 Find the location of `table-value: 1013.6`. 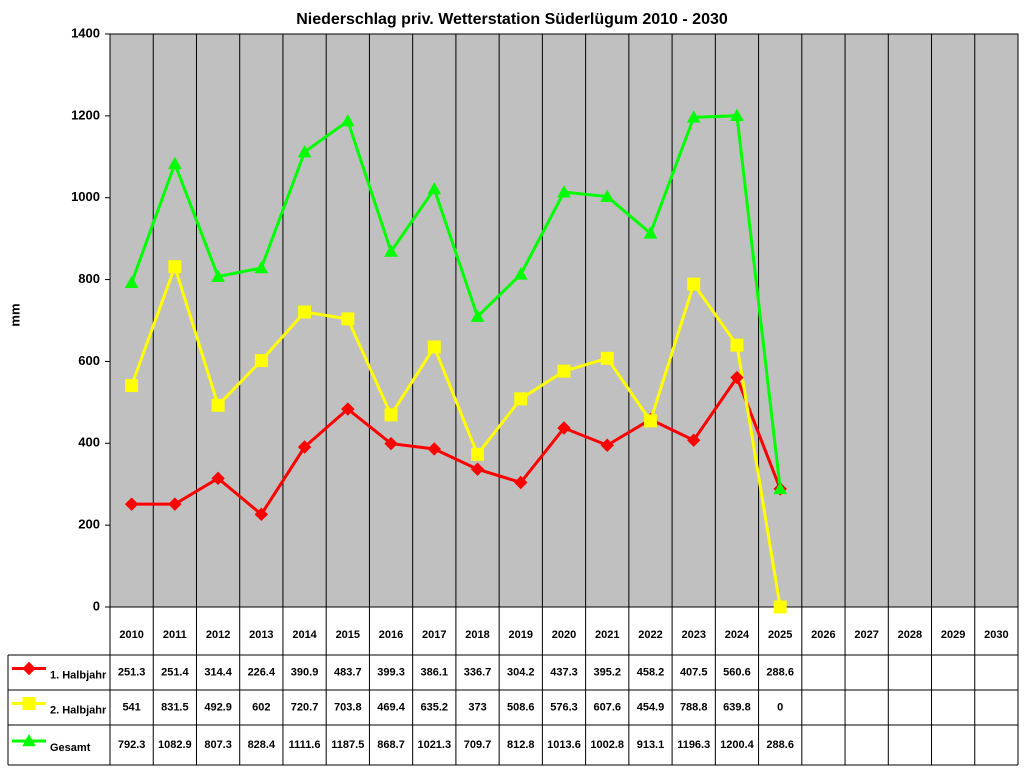

table-value: 1013.6 is located at coordinates (564, 745).